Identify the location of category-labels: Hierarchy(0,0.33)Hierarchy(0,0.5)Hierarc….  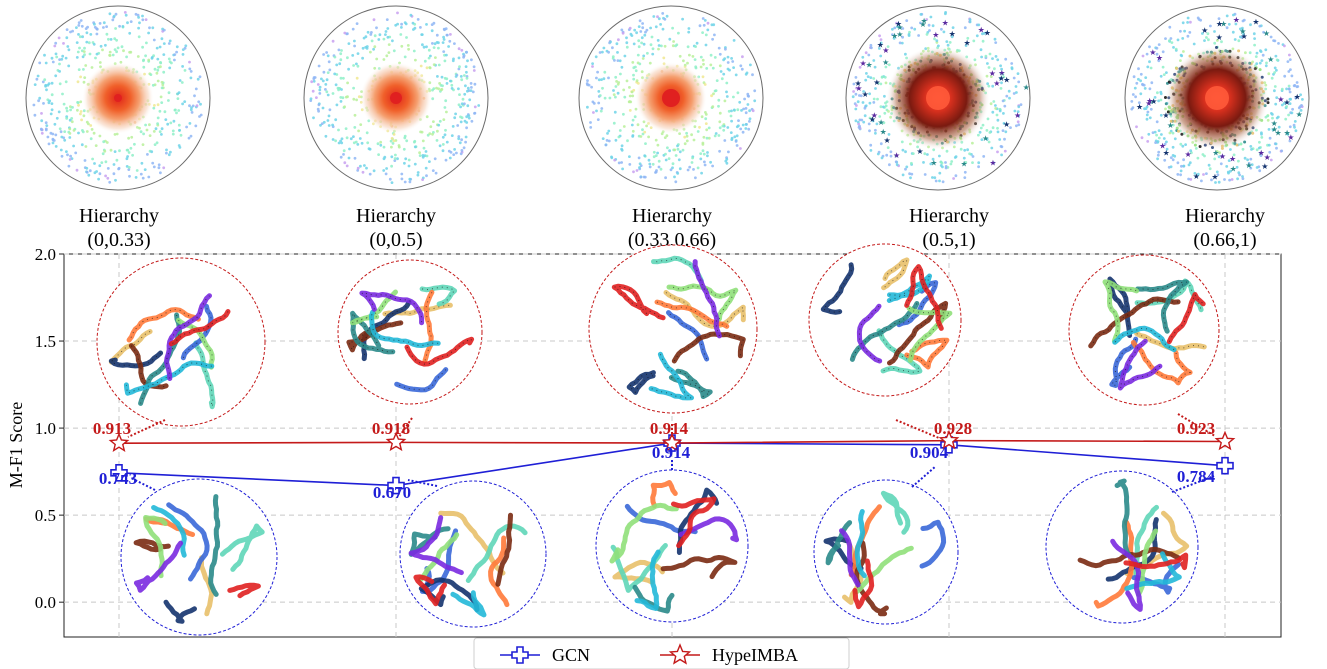
(672, 228).